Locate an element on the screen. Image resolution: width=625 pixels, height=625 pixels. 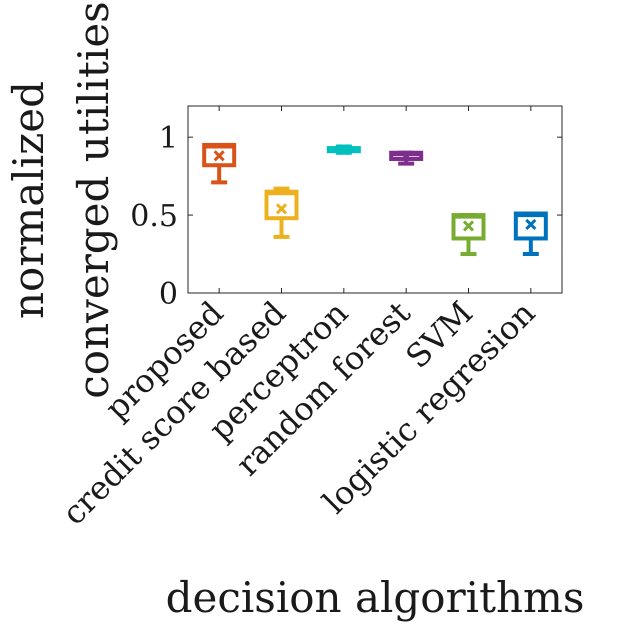
box-SVM is located at coordinates (468, 235).